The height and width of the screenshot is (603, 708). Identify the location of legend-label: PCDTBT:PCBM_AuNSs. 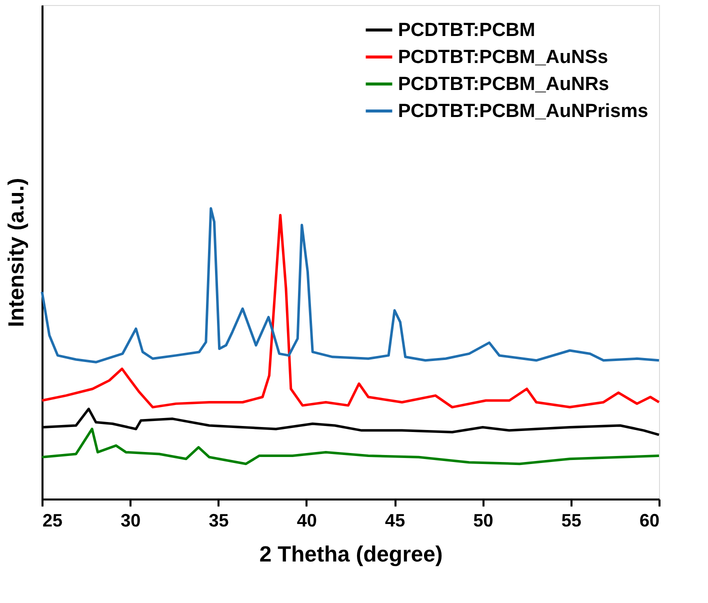
(503, 57).